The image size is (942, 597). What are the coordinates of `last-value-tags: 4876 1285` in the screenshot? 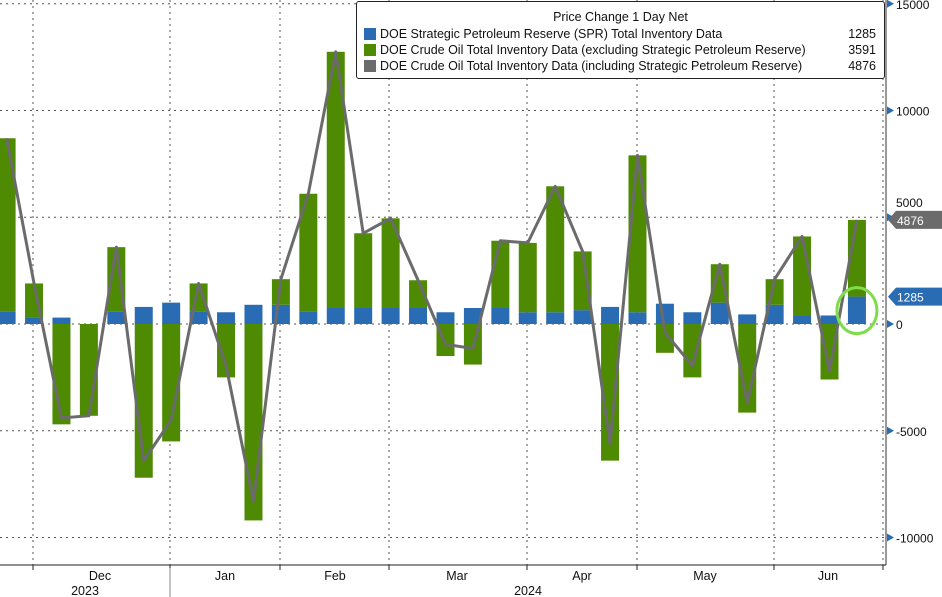 It's located at (888, 273).